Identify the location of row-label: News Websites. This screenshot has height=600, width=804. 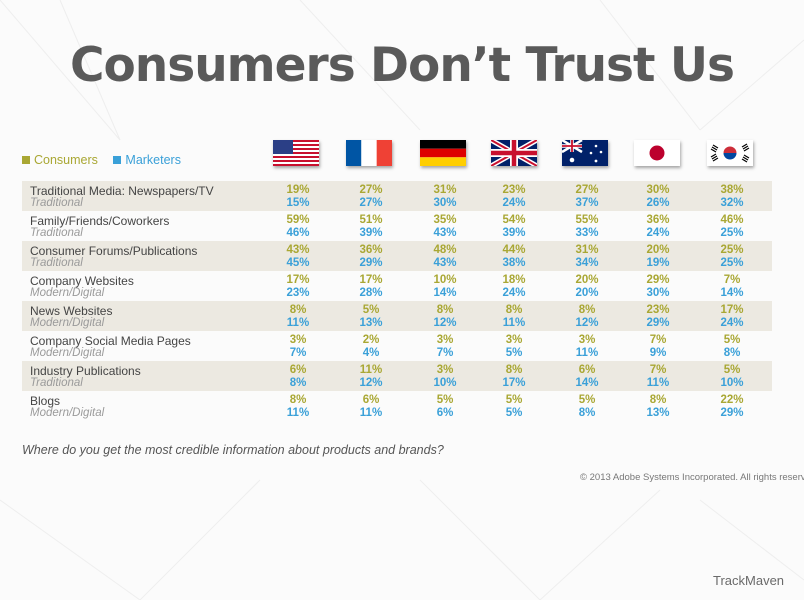
(71, 311).